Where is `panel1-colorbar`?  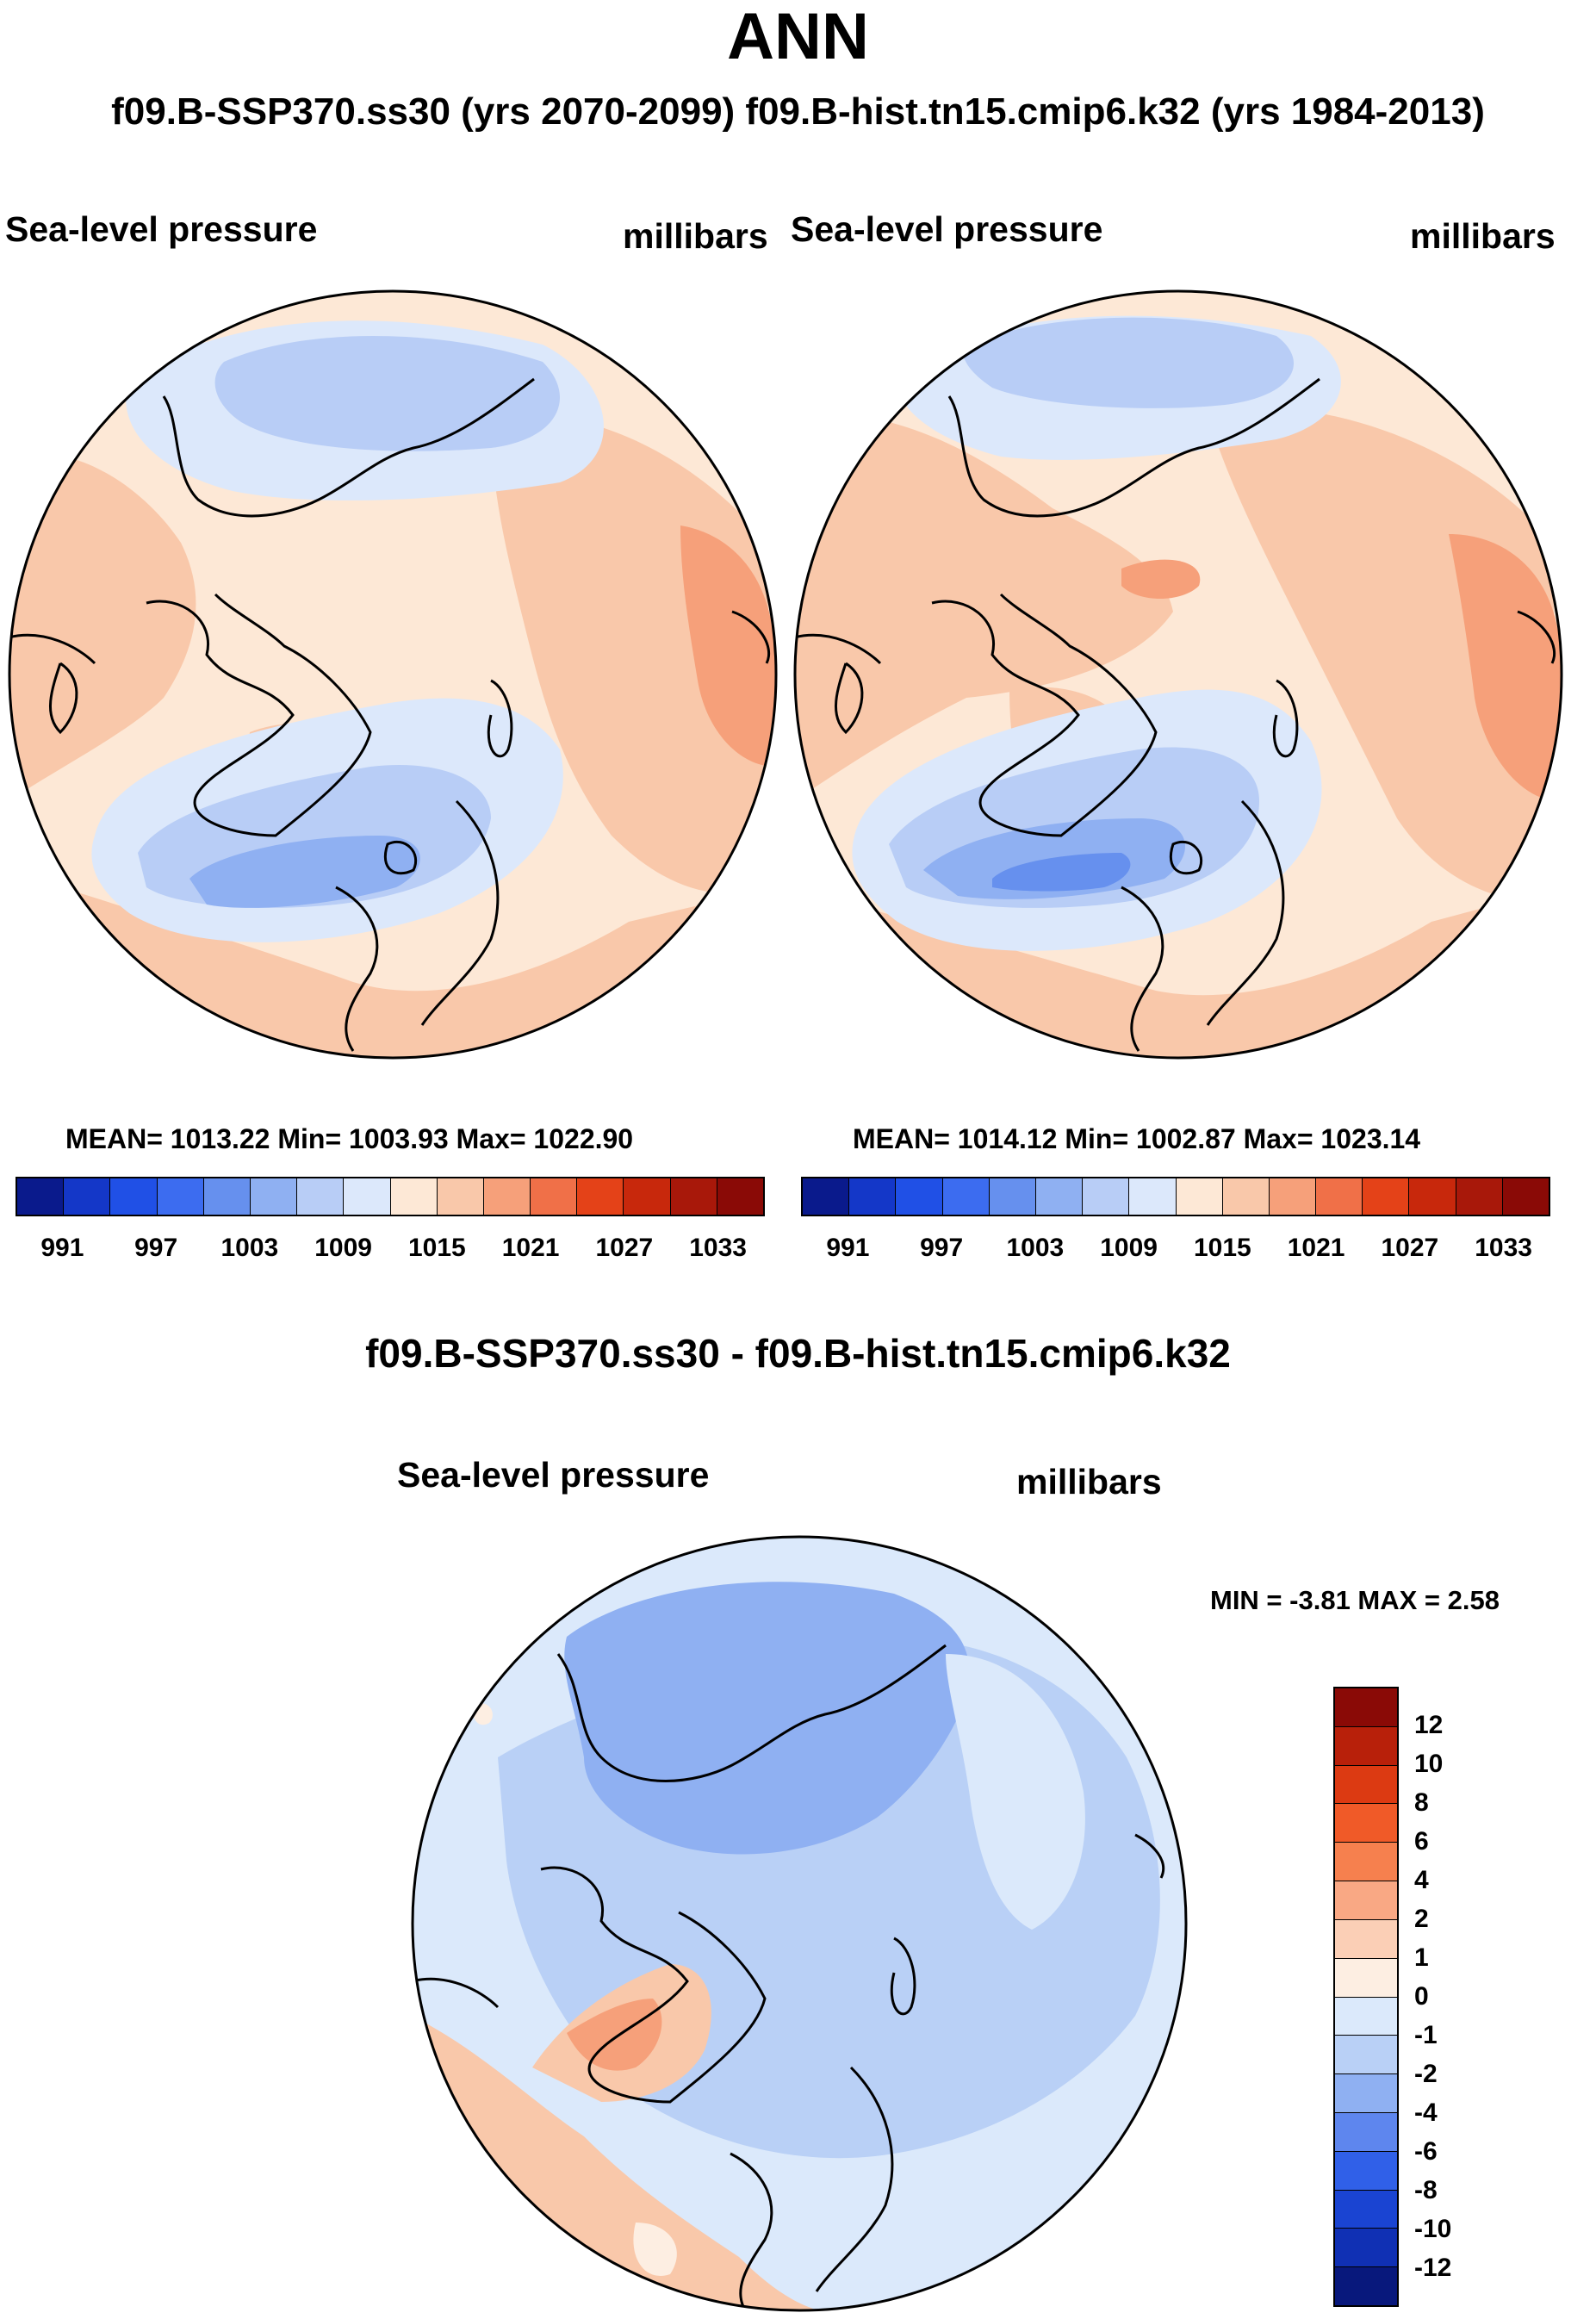 panel1-colorbar is located at coordinates (390, 1196).